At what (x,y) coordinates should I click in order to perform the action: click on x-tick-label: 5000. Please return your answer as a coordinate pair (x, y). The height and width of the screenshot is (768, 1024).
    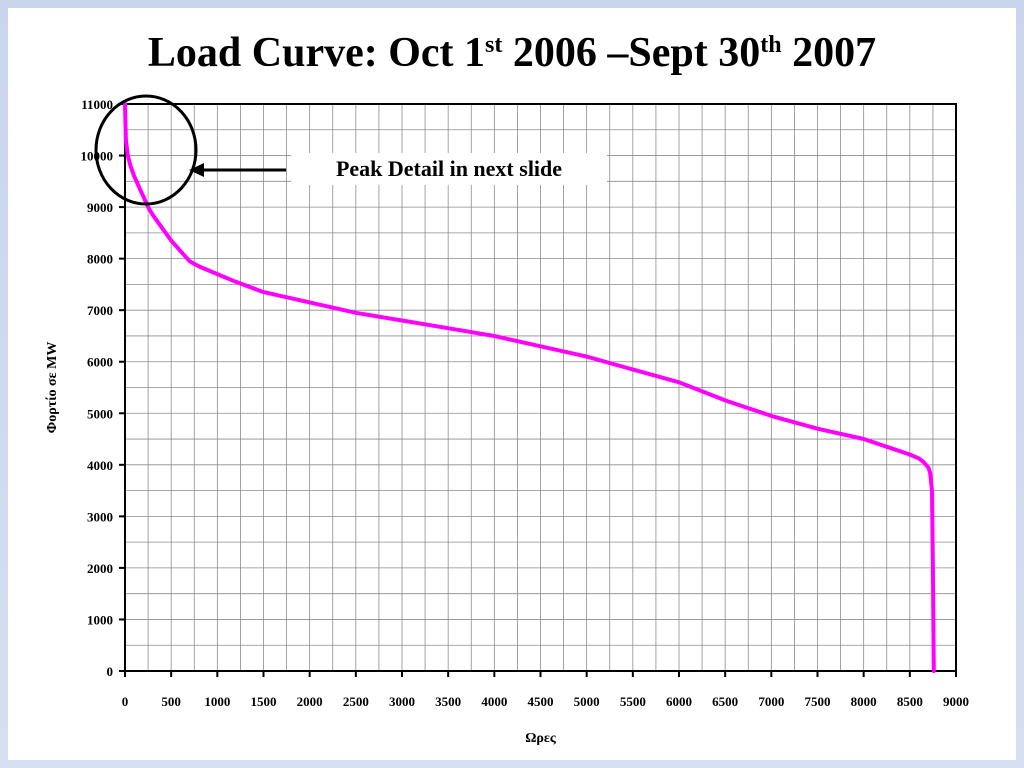
    Looking at the image, I should click on (587, 701).